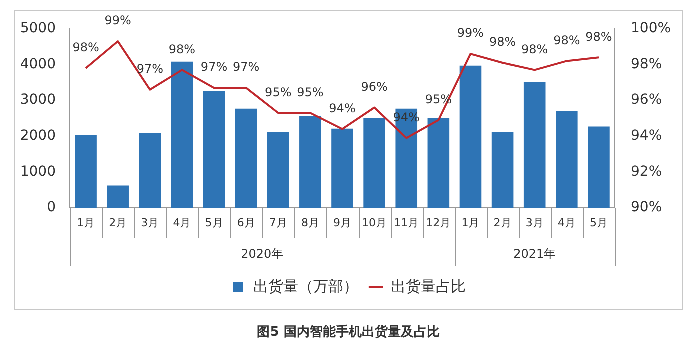 This screenshot has width=697, height=350. I want to click on y-tick-label: 2000, so click(38, 136).